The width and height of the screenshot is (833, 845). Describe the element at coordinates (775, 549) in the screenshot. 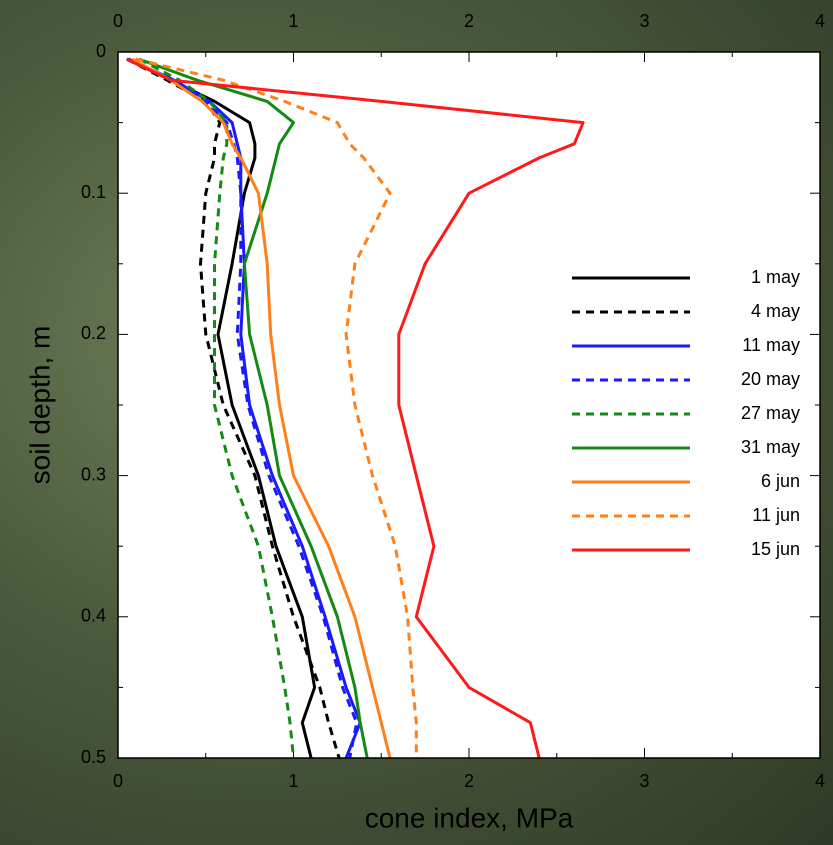

I see `legend-label: 15 jun` at that location.